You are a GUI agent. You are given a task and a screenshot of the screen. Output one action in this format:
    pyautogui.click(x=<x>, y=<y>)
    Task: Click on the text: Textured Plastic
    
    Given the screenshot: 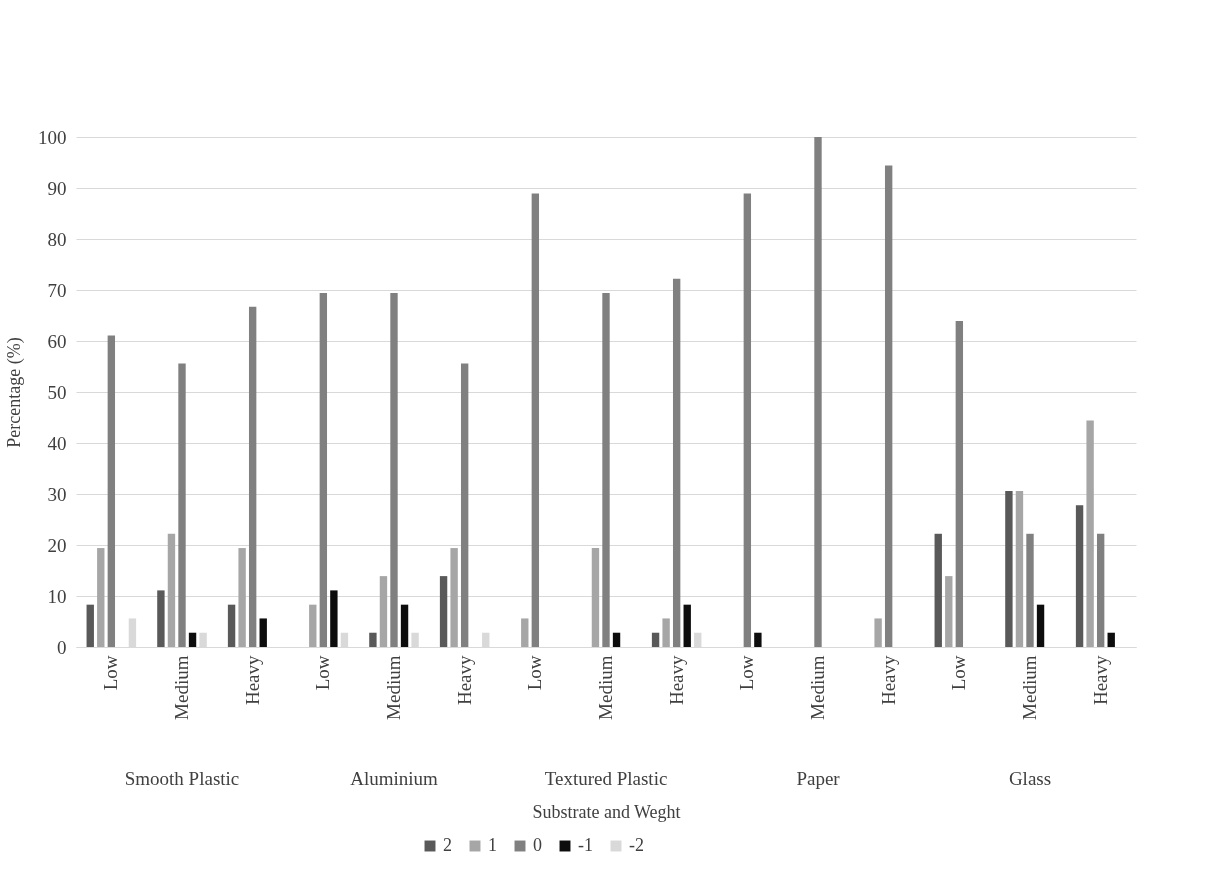 What is the action you would take?
    pyautogui.click(x=606, y=778)
    